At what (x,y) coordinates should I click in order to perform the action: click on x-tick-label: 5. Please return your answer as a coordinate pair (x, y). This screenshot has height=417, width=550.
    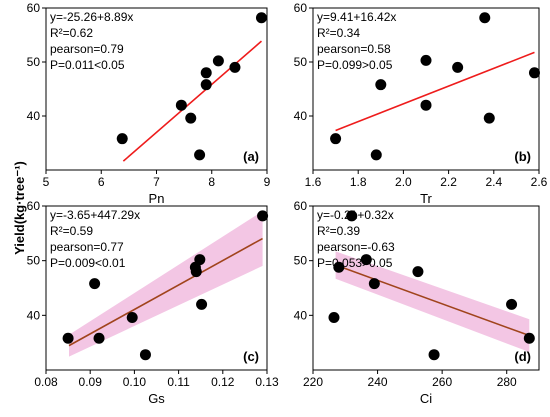
    Looking at the image, I should click on (46, 182).